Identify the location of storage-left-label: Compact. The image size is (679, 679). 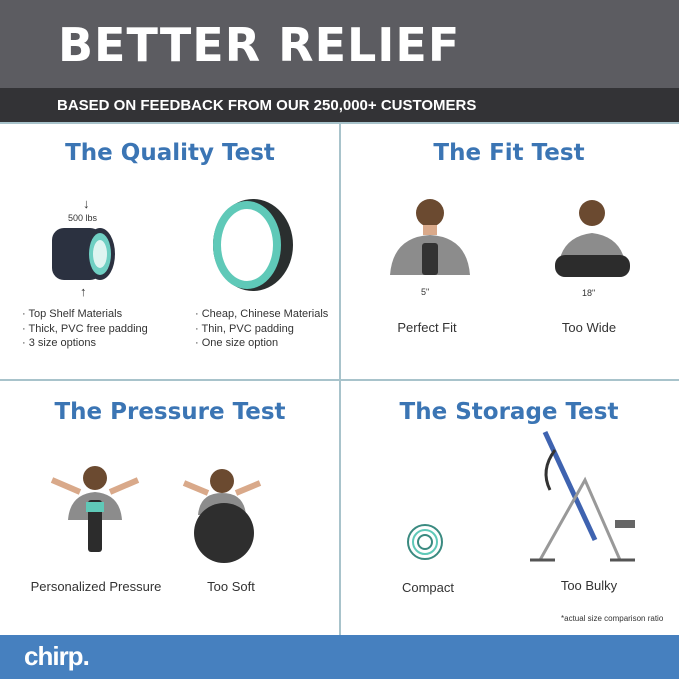
(428, 587).